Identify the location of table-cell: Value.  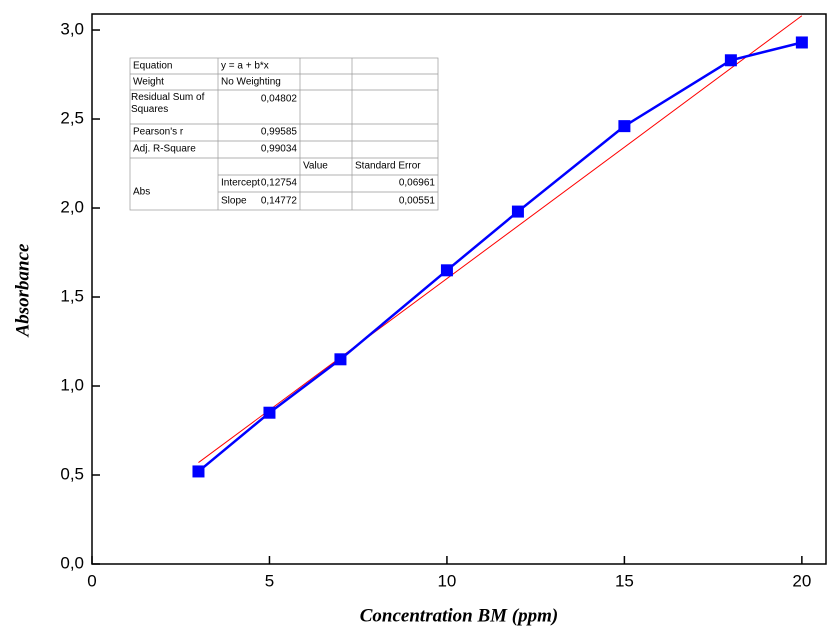
(315, 166).